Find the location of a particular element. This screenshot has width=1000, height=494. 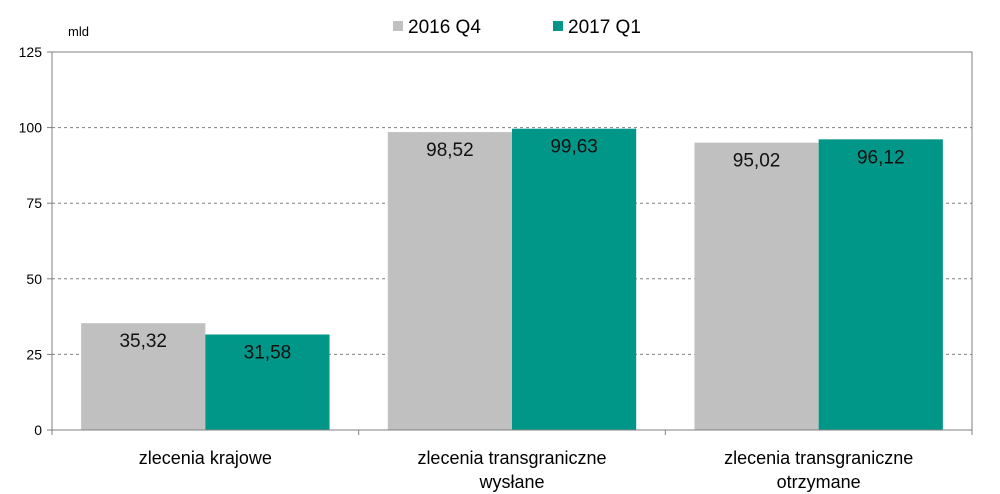

y-tick-labels: 0 25 50 75 100 125 is located at coordinates (31, 241).